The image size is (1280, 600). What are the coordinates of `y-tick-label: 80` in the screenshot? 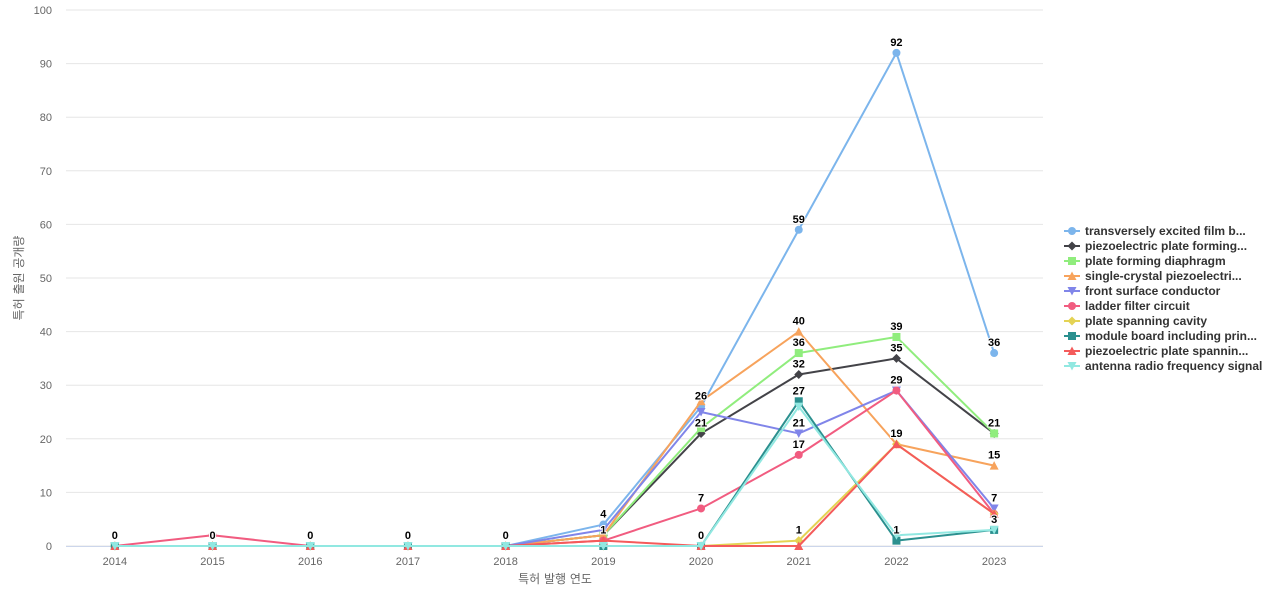 It's located at (46, 118).